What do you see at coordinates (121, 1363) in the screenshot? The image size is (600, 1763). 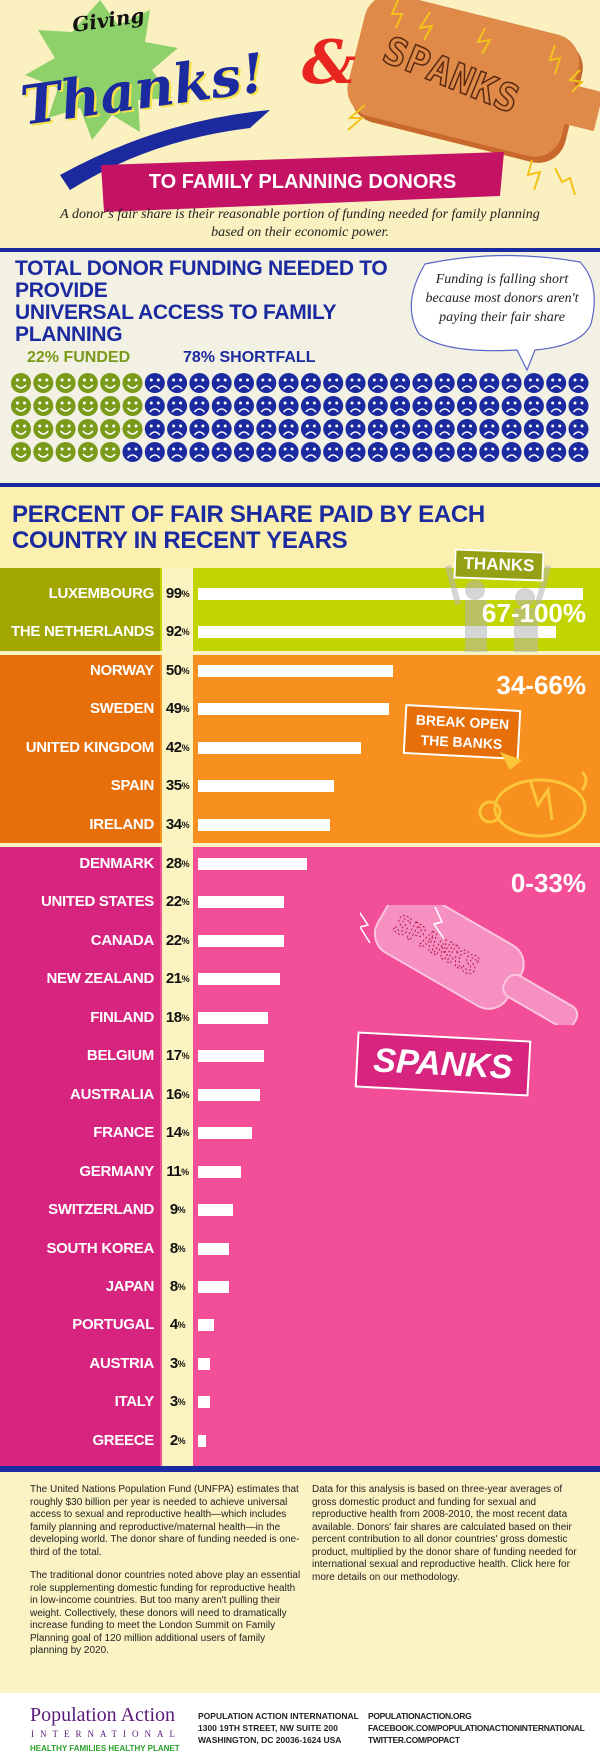 I see `country-label: AUSTRIA` at bounding box center [121, 1363].